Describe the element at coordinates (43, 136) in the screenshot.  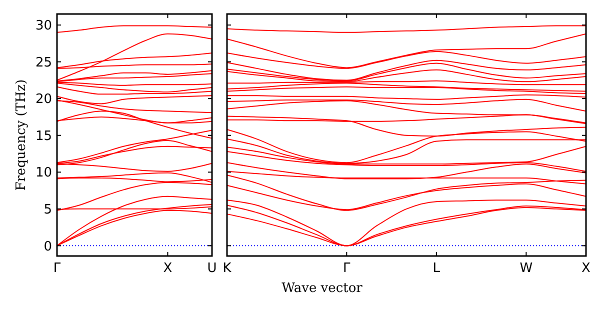
I see `y-tick-label: 15` at that location.